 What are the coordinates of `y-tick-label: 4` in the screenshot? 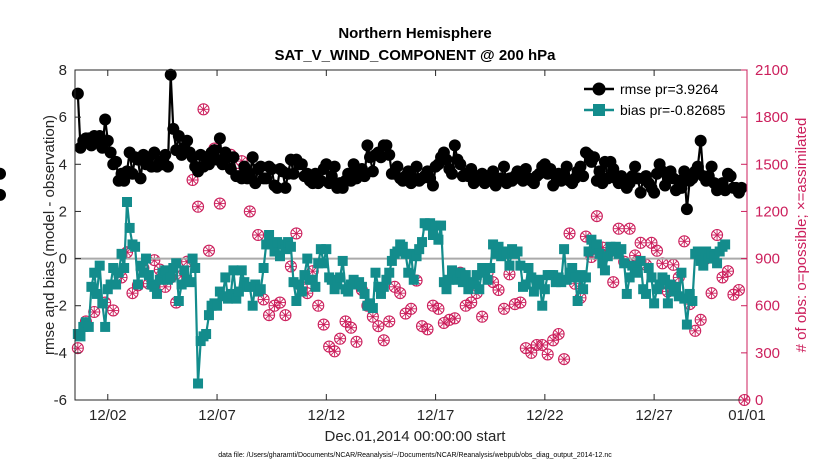 It's located at (63, 164).